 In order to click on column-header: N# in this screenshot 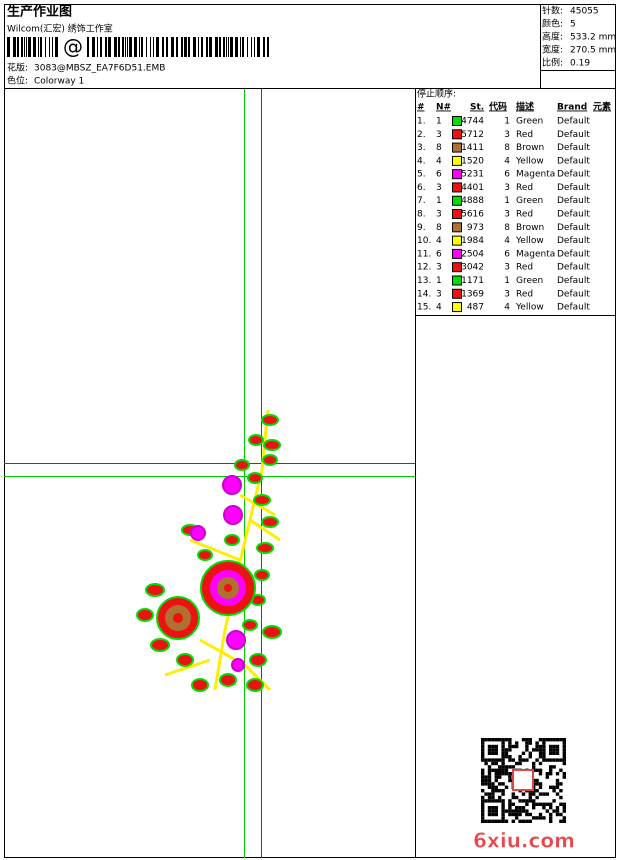, I will do `click(443, 108)`.